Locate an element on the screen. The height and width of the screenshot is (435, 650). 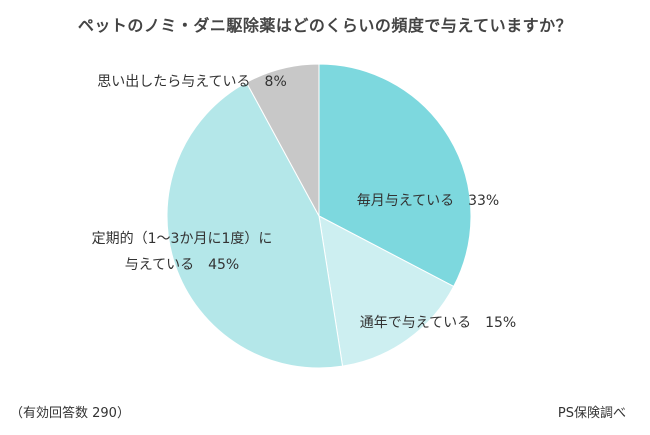
slice-monthly is located at coordinates (395, 175).